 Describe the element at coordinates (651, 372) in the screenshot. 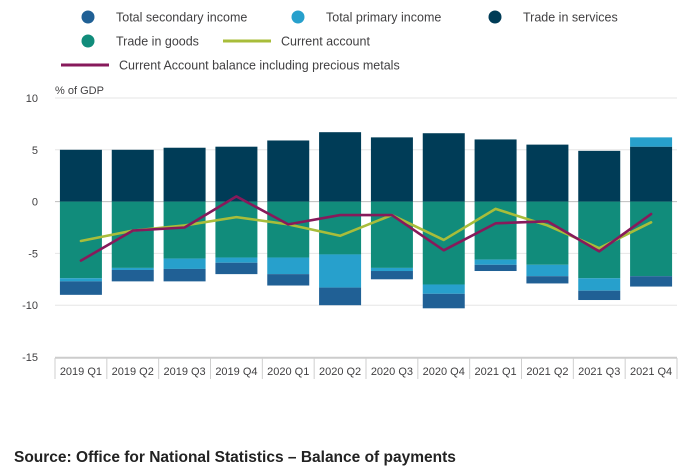

I see `x-tick-label: 2021 Q4` at that location.